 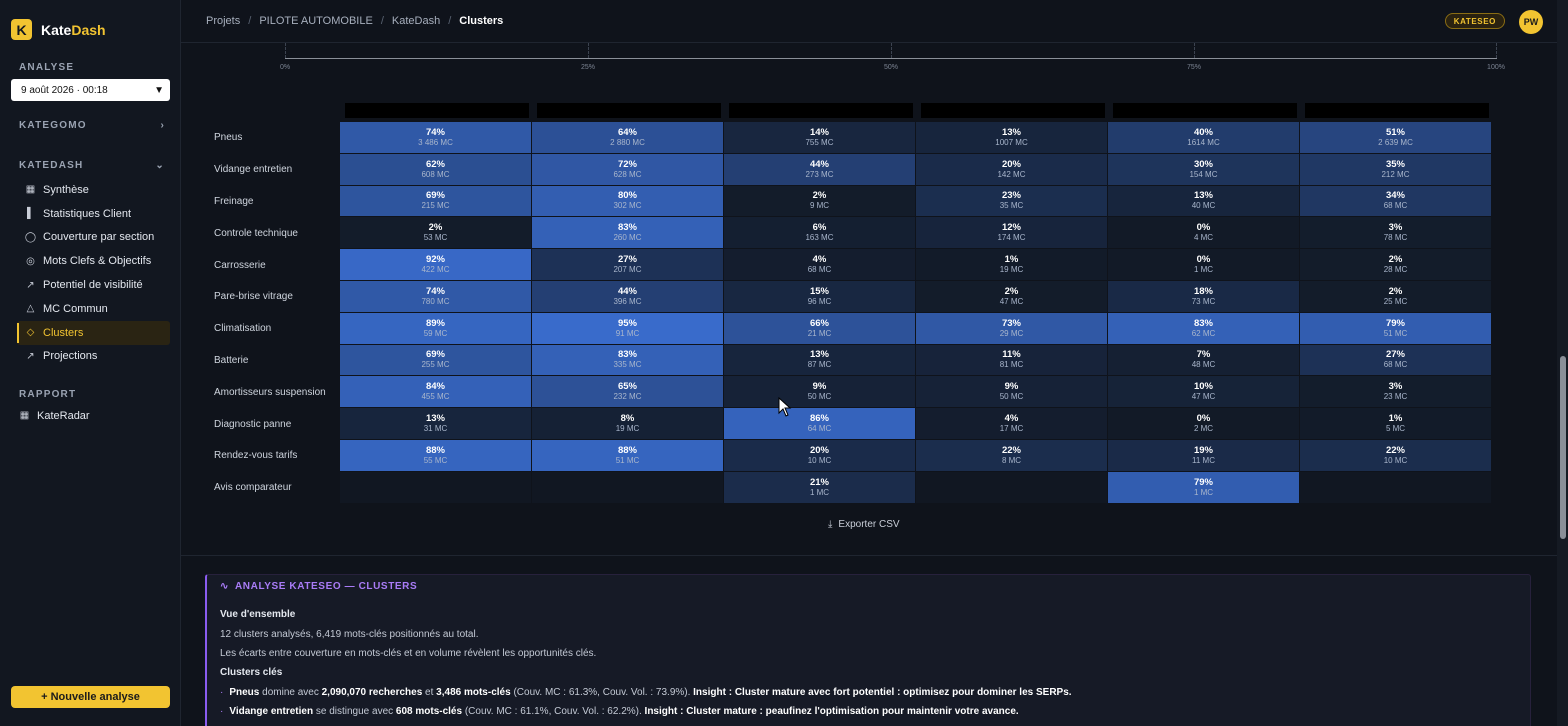 I want to click on heatmap-cell: 34% 68 MC, so click(x=1396, y=201).